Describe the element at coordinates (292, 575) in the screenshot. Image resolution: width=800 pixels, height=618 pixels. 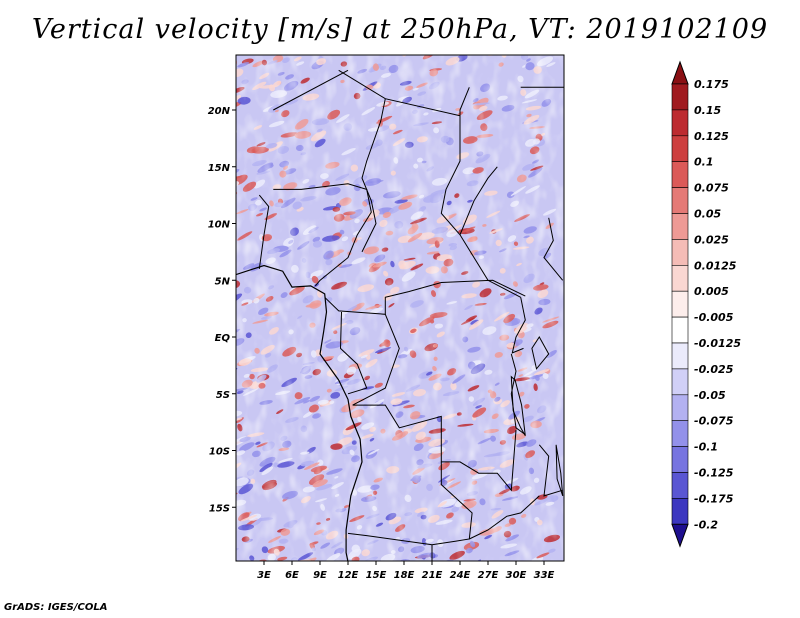
I see `lon-tick-label: 6E` at that location.